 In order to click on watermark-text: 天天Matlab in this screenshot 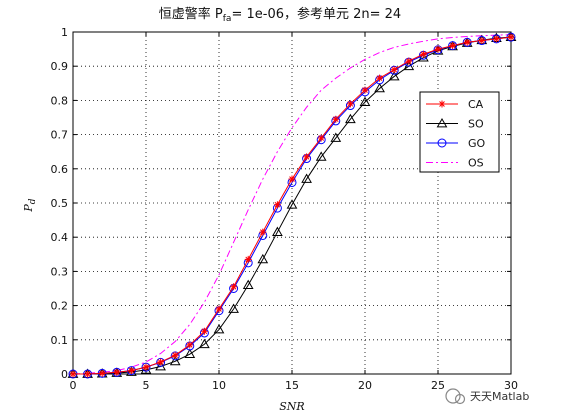, I will do `click(499, 396)`.